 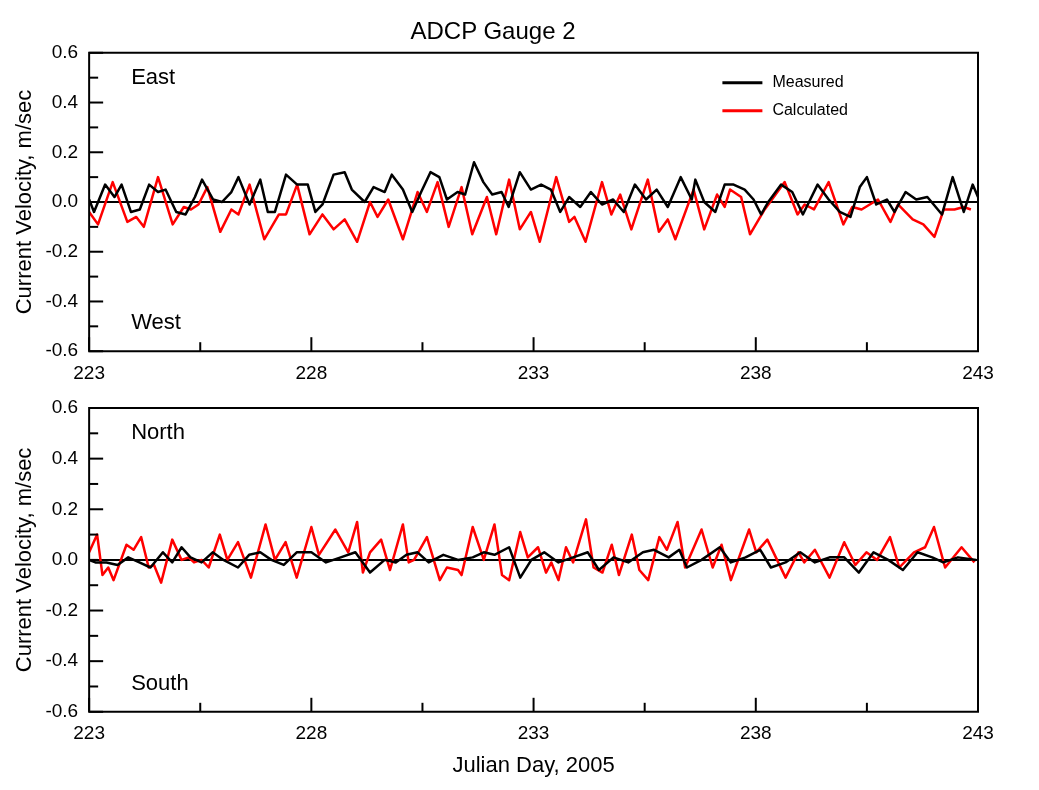 I want to click on annotation: West, so click(x=156, y=322).